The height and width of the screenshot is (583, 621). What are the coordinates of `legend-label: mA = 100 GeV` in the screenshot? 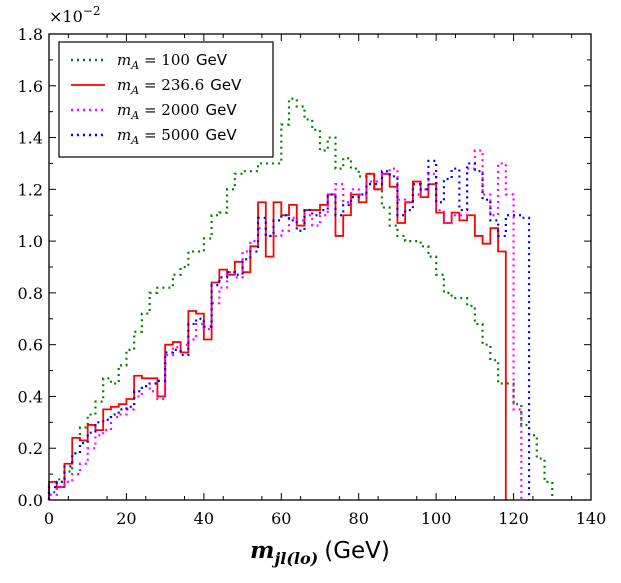 It's located at (172, 61).